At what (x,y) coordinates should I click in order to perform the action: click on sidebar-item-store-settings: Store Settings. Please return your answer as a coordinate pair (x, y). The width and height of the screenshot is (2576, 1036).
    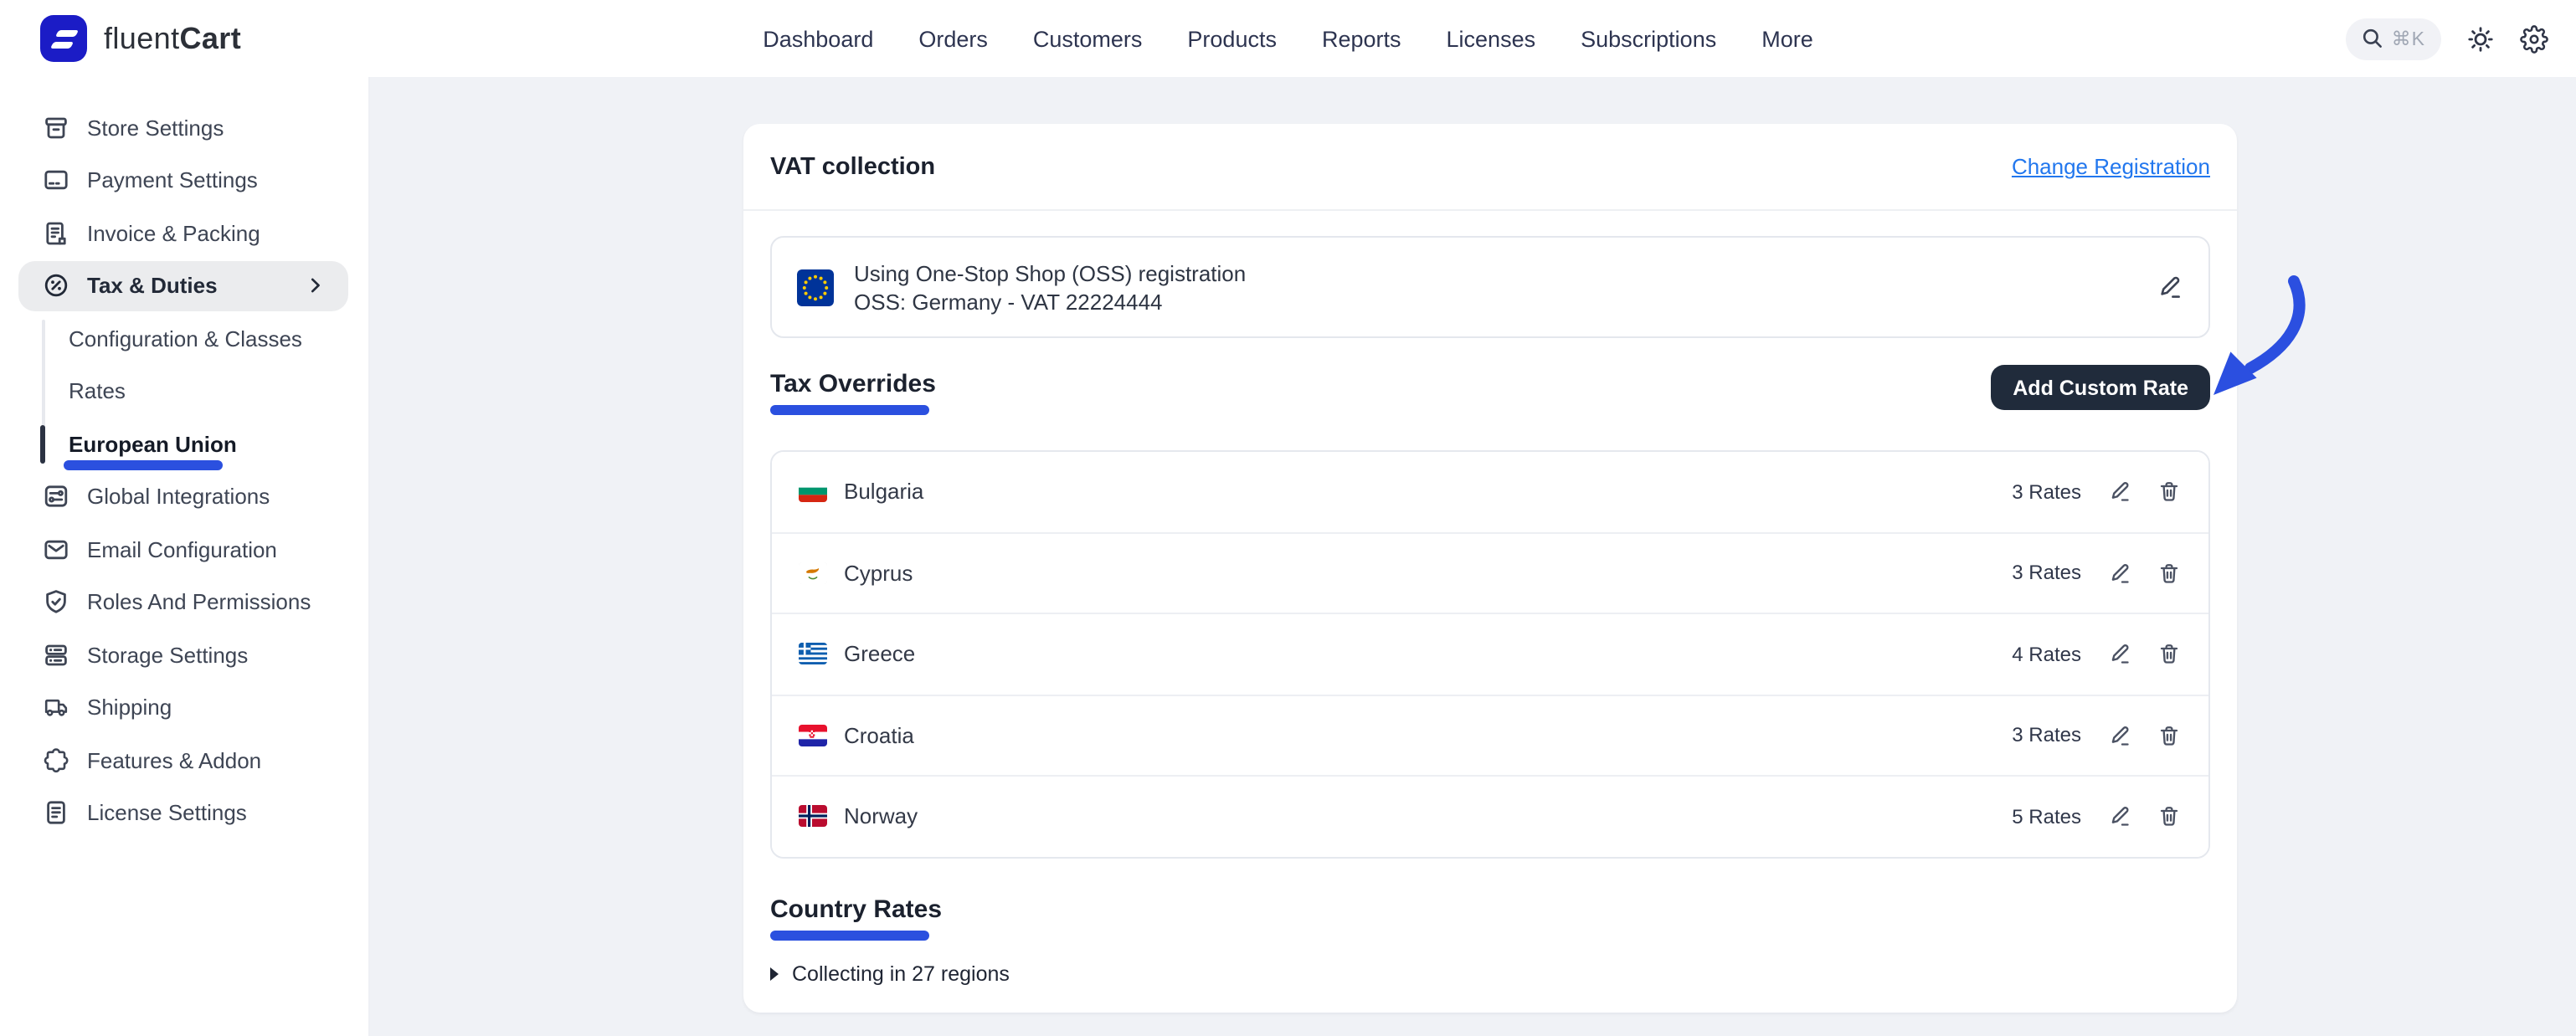
    Looking at the image, I should click on (184, 127).